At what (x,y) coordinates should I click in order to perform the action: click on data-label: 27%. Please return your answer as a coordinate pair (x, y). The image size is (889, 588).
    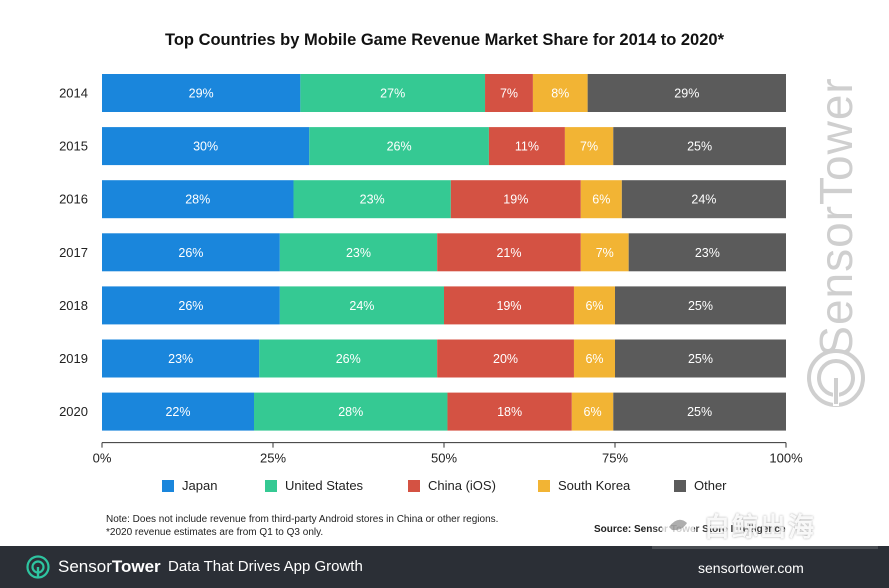
    Looking at the image, I should click on (392, 94).